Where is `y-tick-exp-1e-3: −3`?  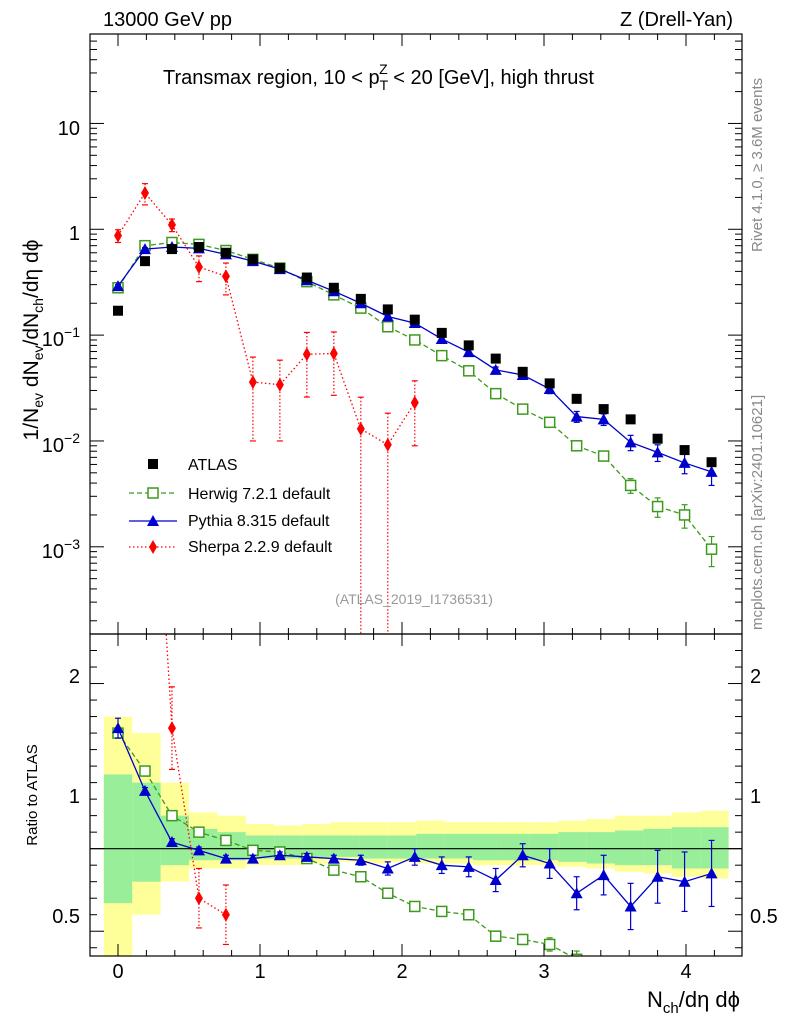 y-tick-exp-1e-3: −3 is located at coordinates (72, 544).